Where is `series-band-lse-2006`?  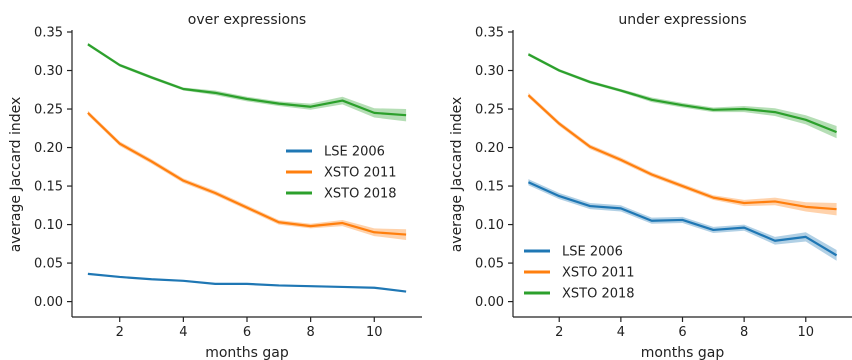
series-band-lse-2006 is located at coordinates (247, 283).